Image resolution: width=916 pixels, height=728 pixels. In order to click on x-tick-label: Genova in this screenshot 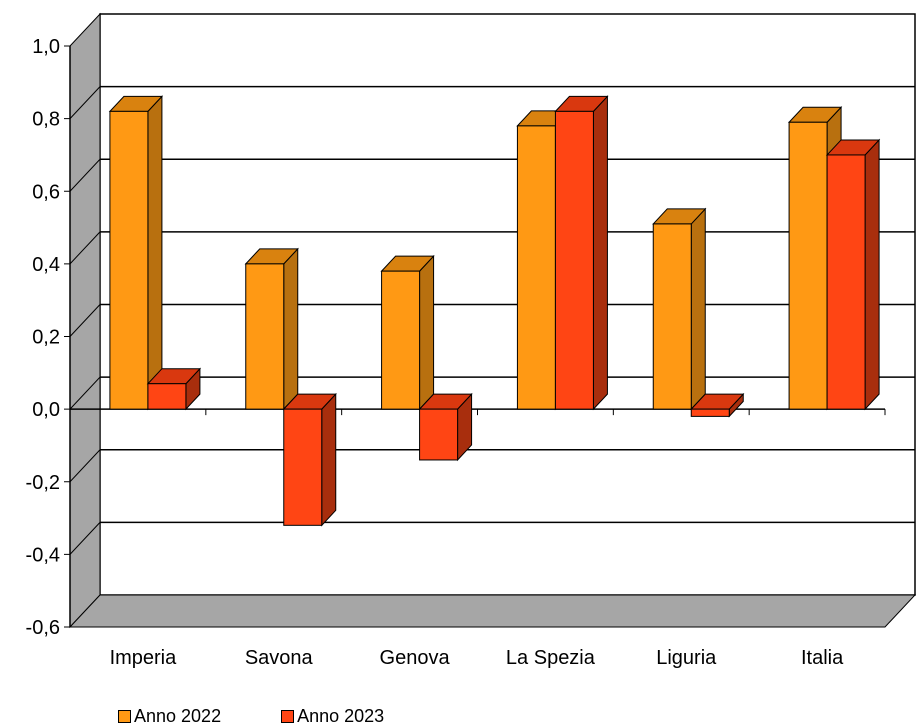, I will do `click(415, 658)`.